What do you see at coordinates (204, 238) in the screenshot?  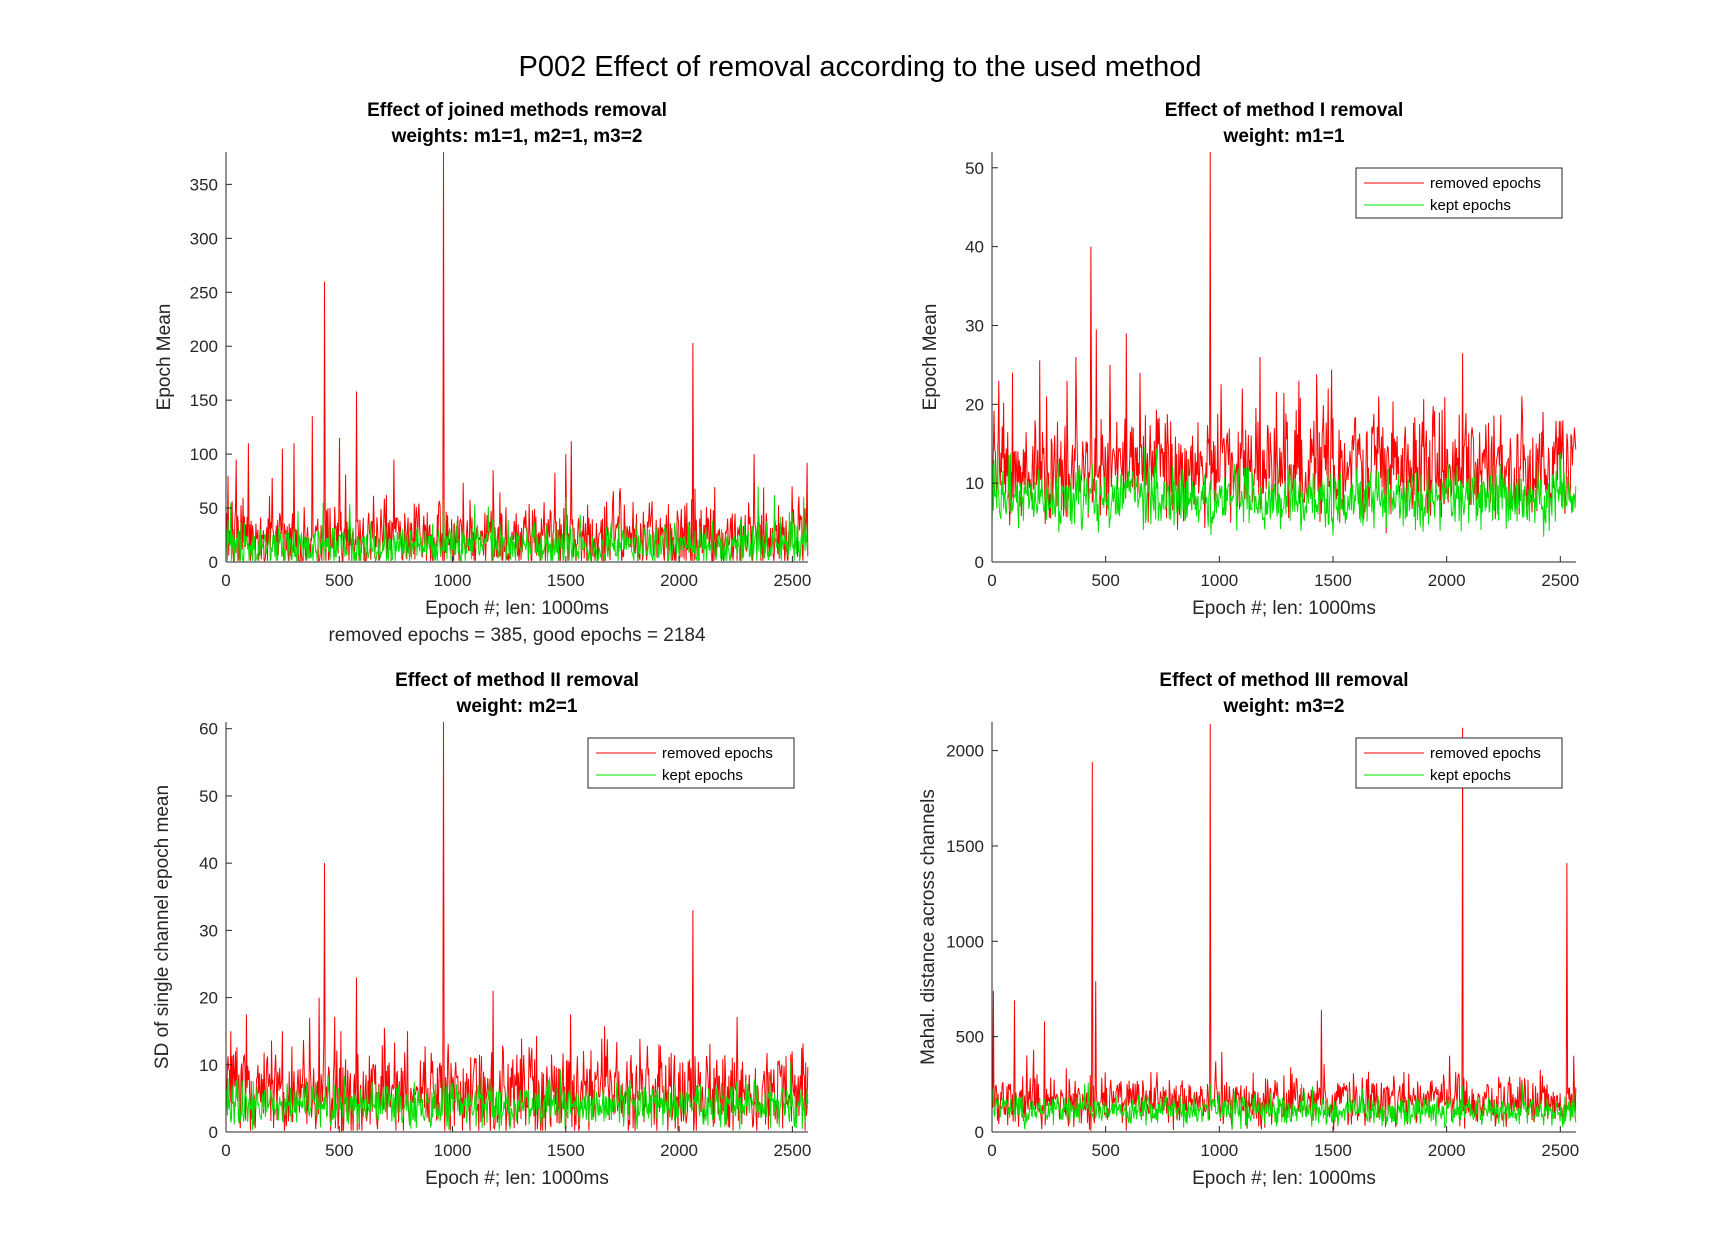 I see `y-tick-label: 300` at bounding box center [204, 238].